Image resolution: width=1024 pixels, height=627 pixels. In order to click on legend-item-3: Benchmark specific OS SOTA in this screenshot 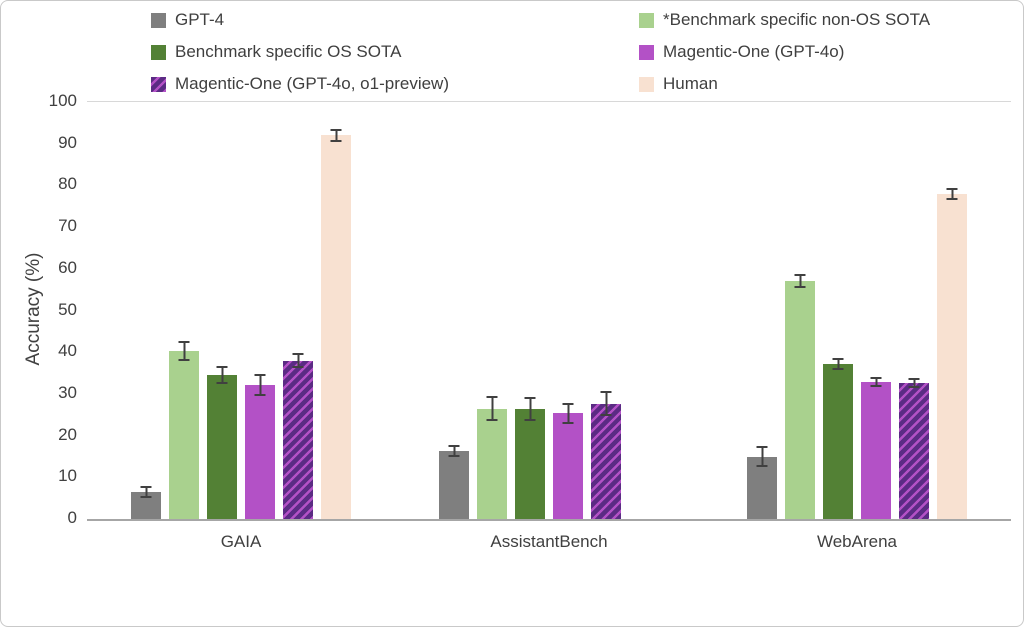, I will do `click(395, 52)`.